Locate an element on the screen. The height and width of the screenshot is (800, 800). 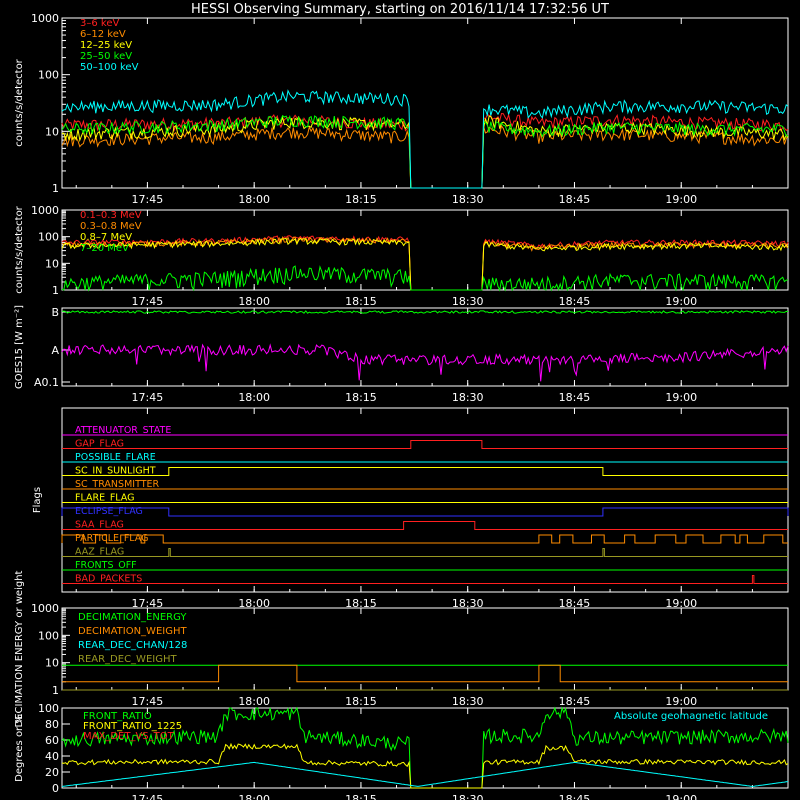
y-axis-label-lightcurve-high: counts/s/detector is located at coordinates (19, 249).